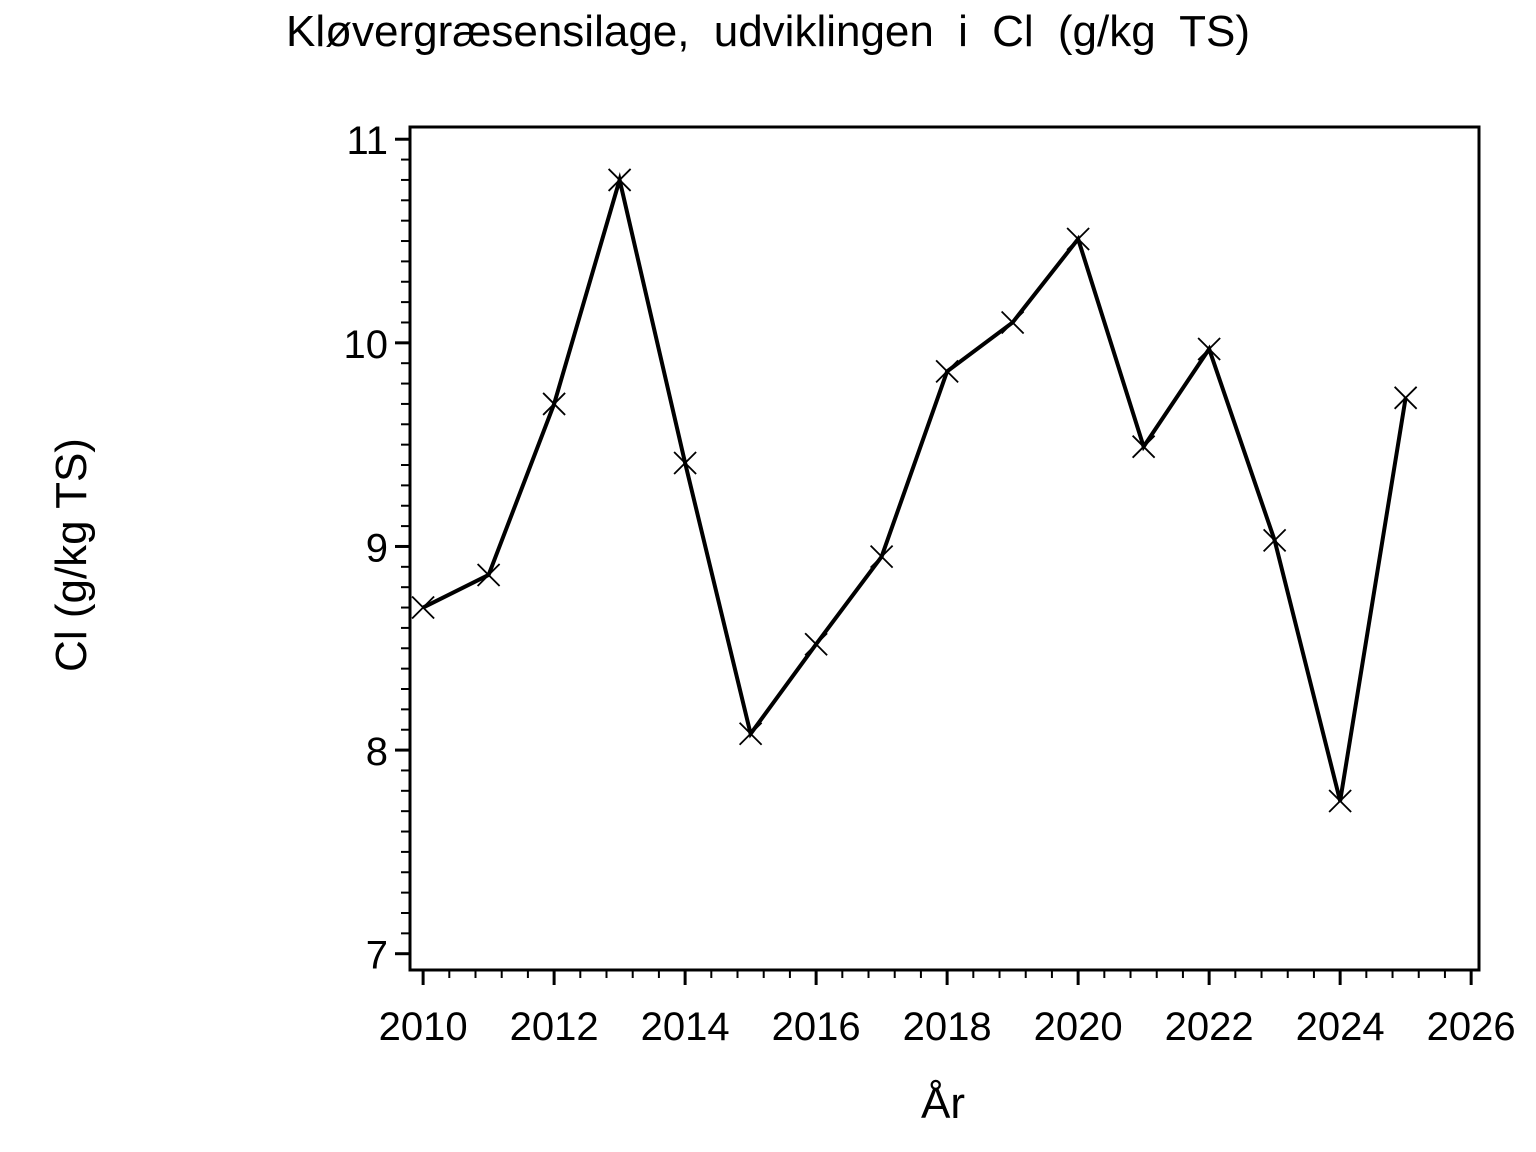  Describe the element at coordinates (377, 548) in the screenshot. I see `y-tick-label: 9` at that location.